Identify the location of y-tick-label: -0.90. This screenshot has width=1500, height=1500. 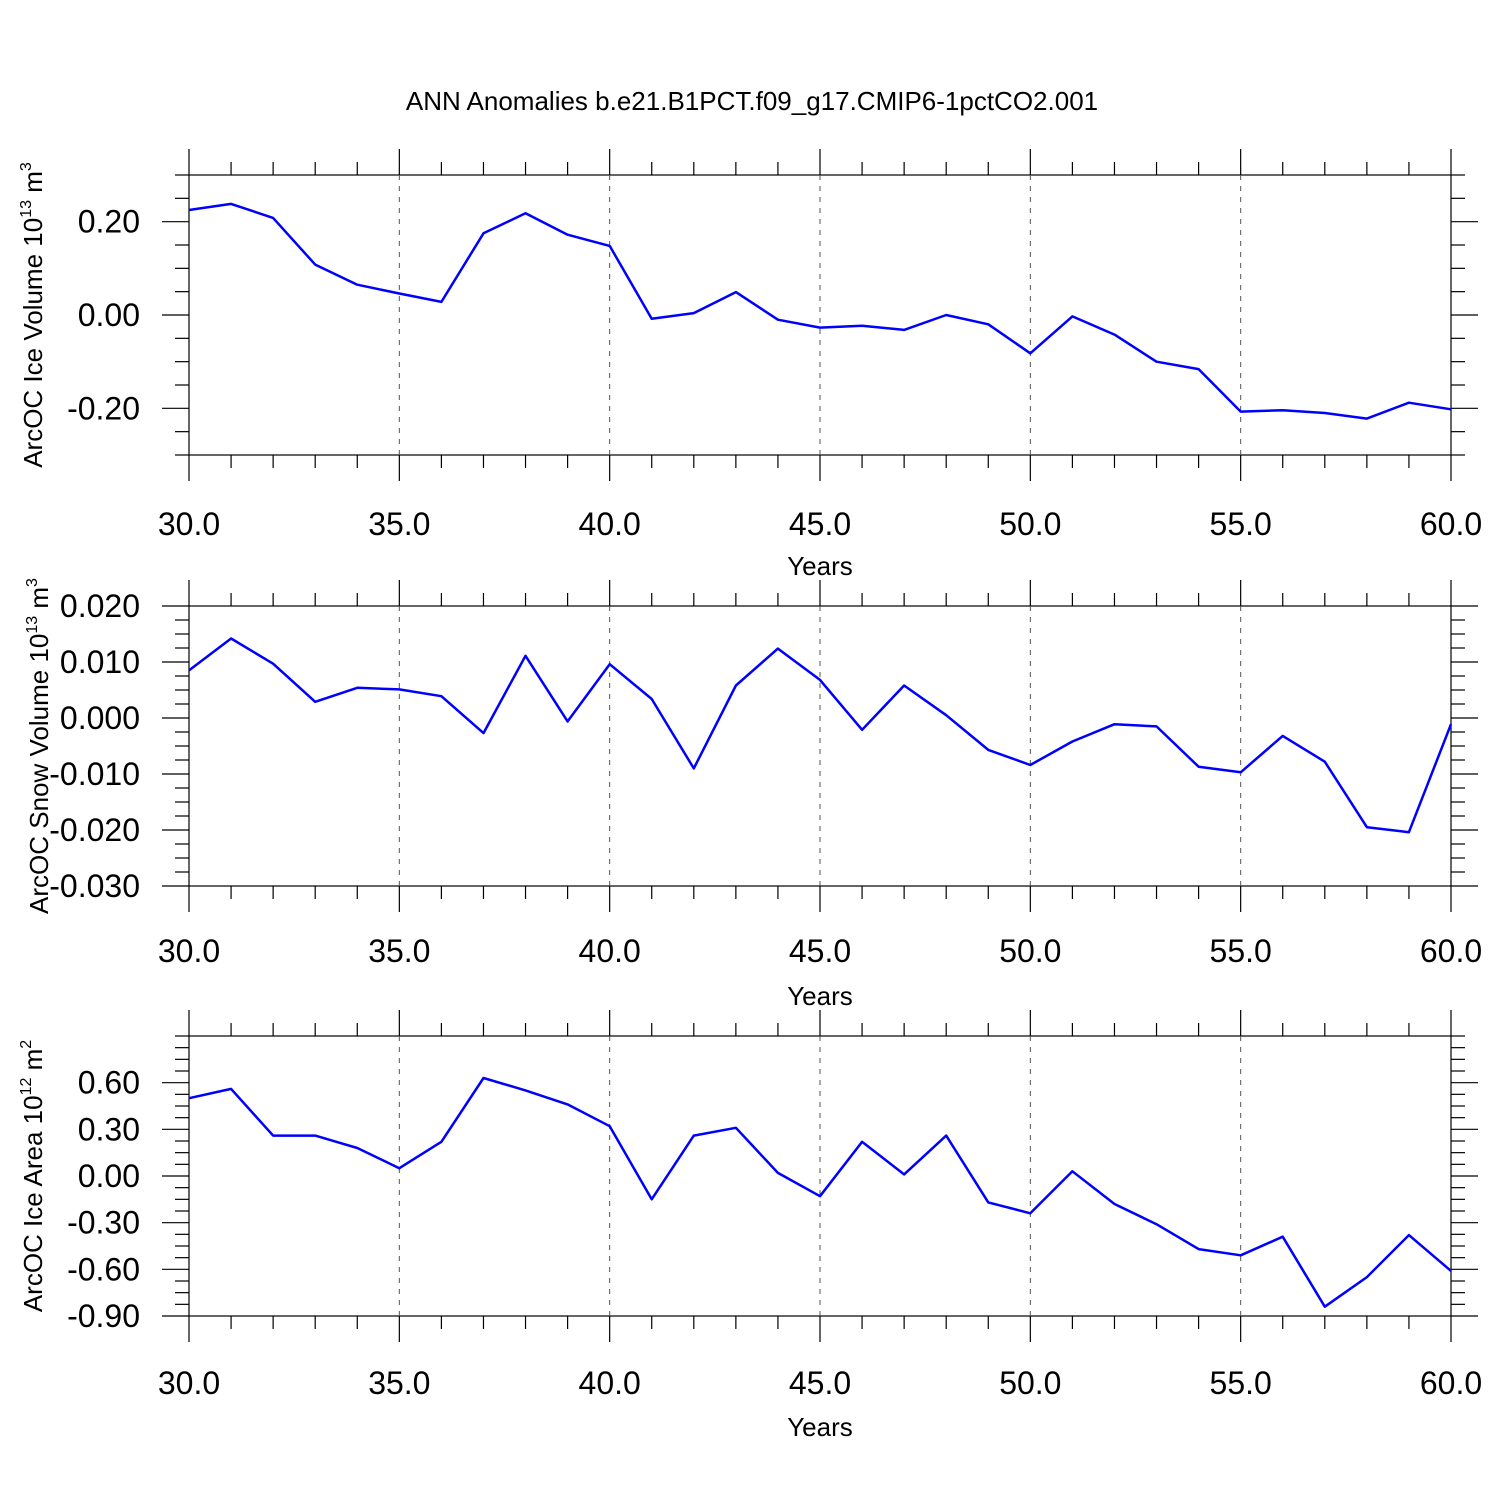
(103, 1316).